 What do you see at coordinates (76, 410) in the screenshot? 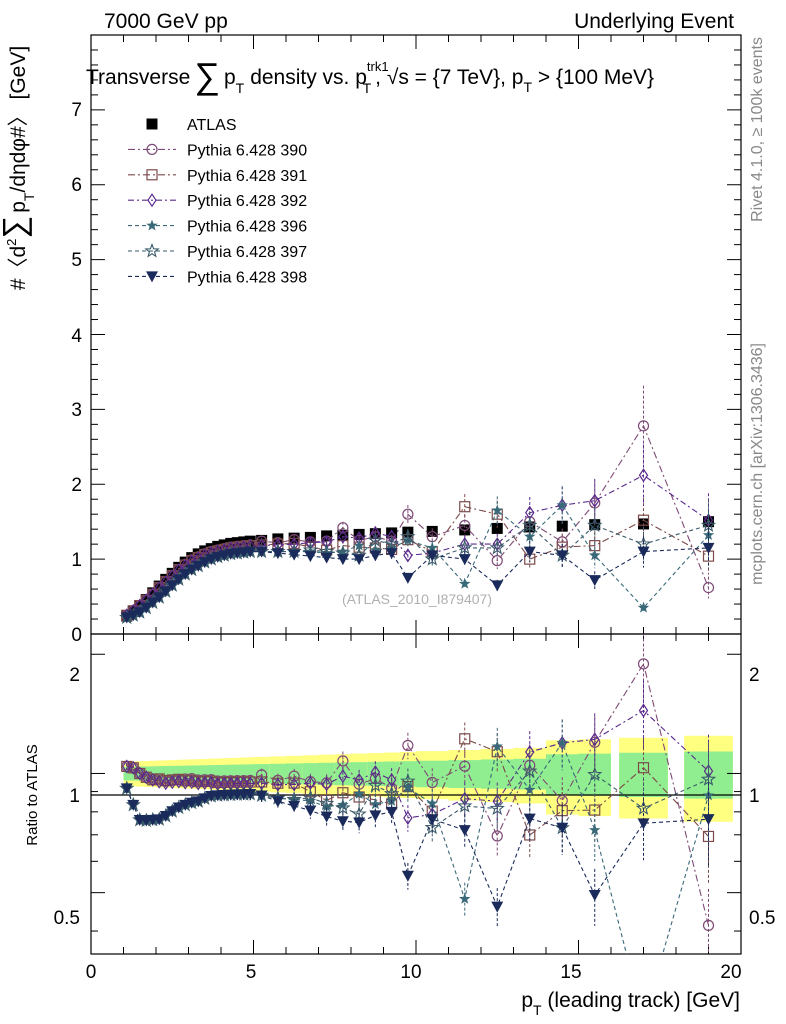
I see `y-tick-3: 3` at bounding box center [76, 410].